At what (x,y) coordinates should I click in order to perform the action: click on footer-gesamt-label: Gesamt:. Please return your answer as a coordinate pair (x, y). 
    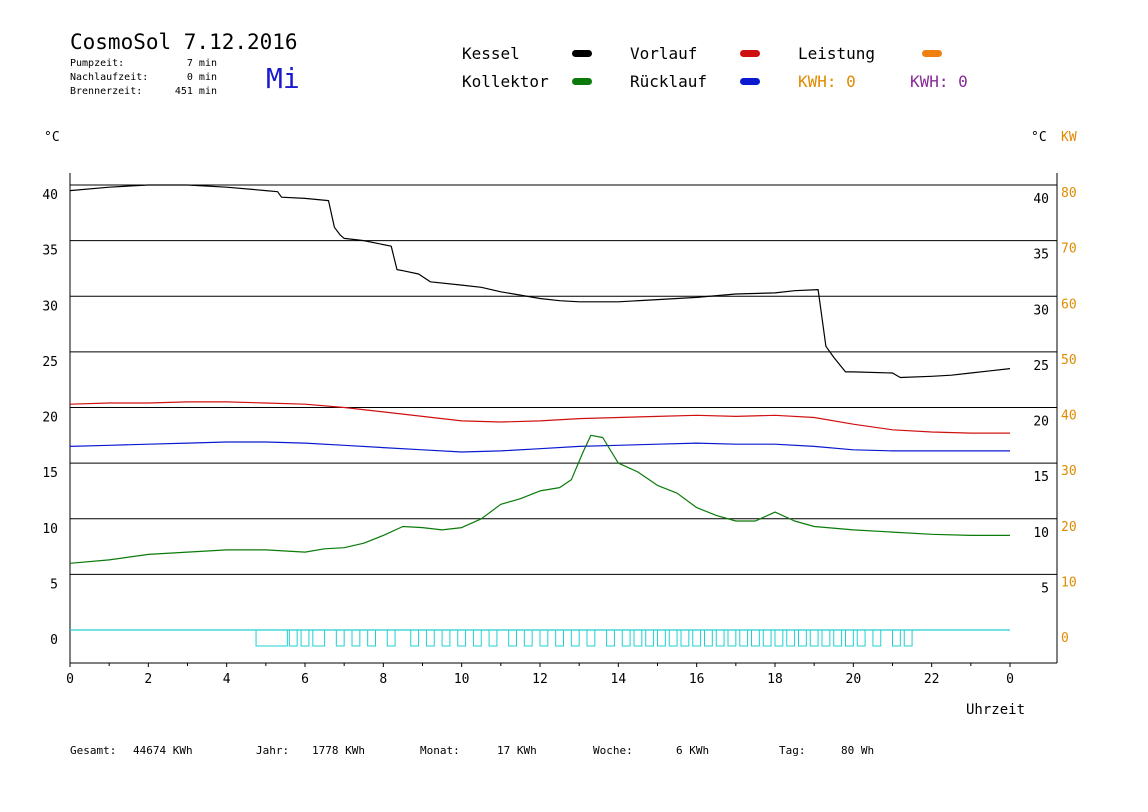
    Looking at the image, I should click on (93, 750).